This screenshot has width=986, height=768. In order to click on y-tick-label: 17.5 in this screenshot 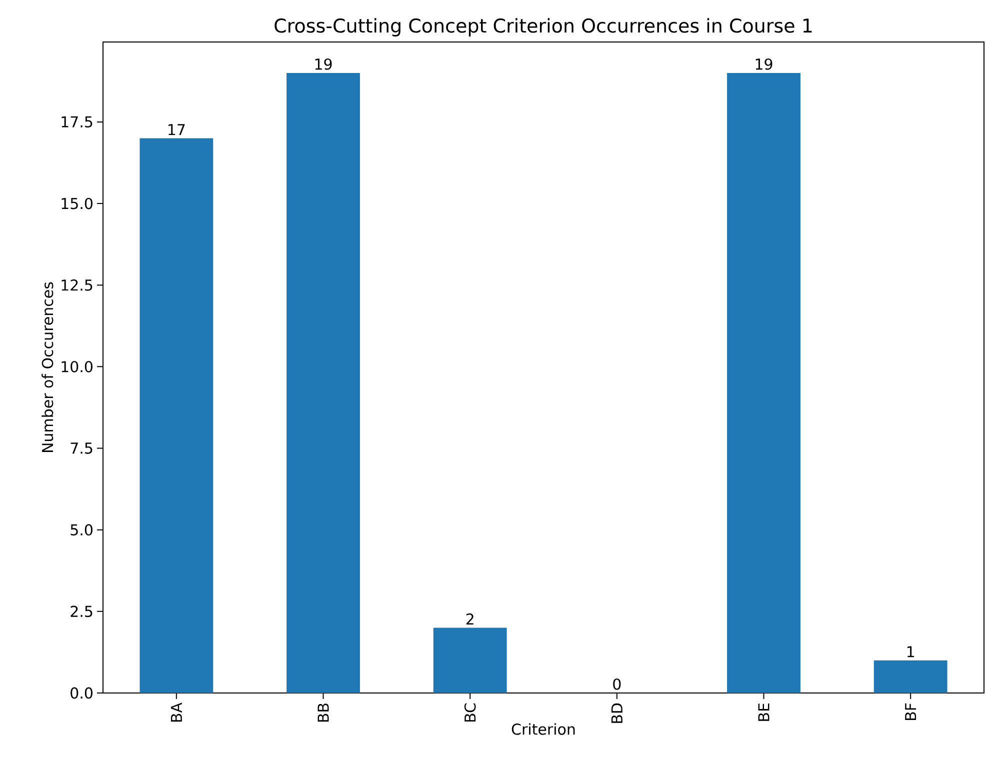, I will do `click(77, 122)`.